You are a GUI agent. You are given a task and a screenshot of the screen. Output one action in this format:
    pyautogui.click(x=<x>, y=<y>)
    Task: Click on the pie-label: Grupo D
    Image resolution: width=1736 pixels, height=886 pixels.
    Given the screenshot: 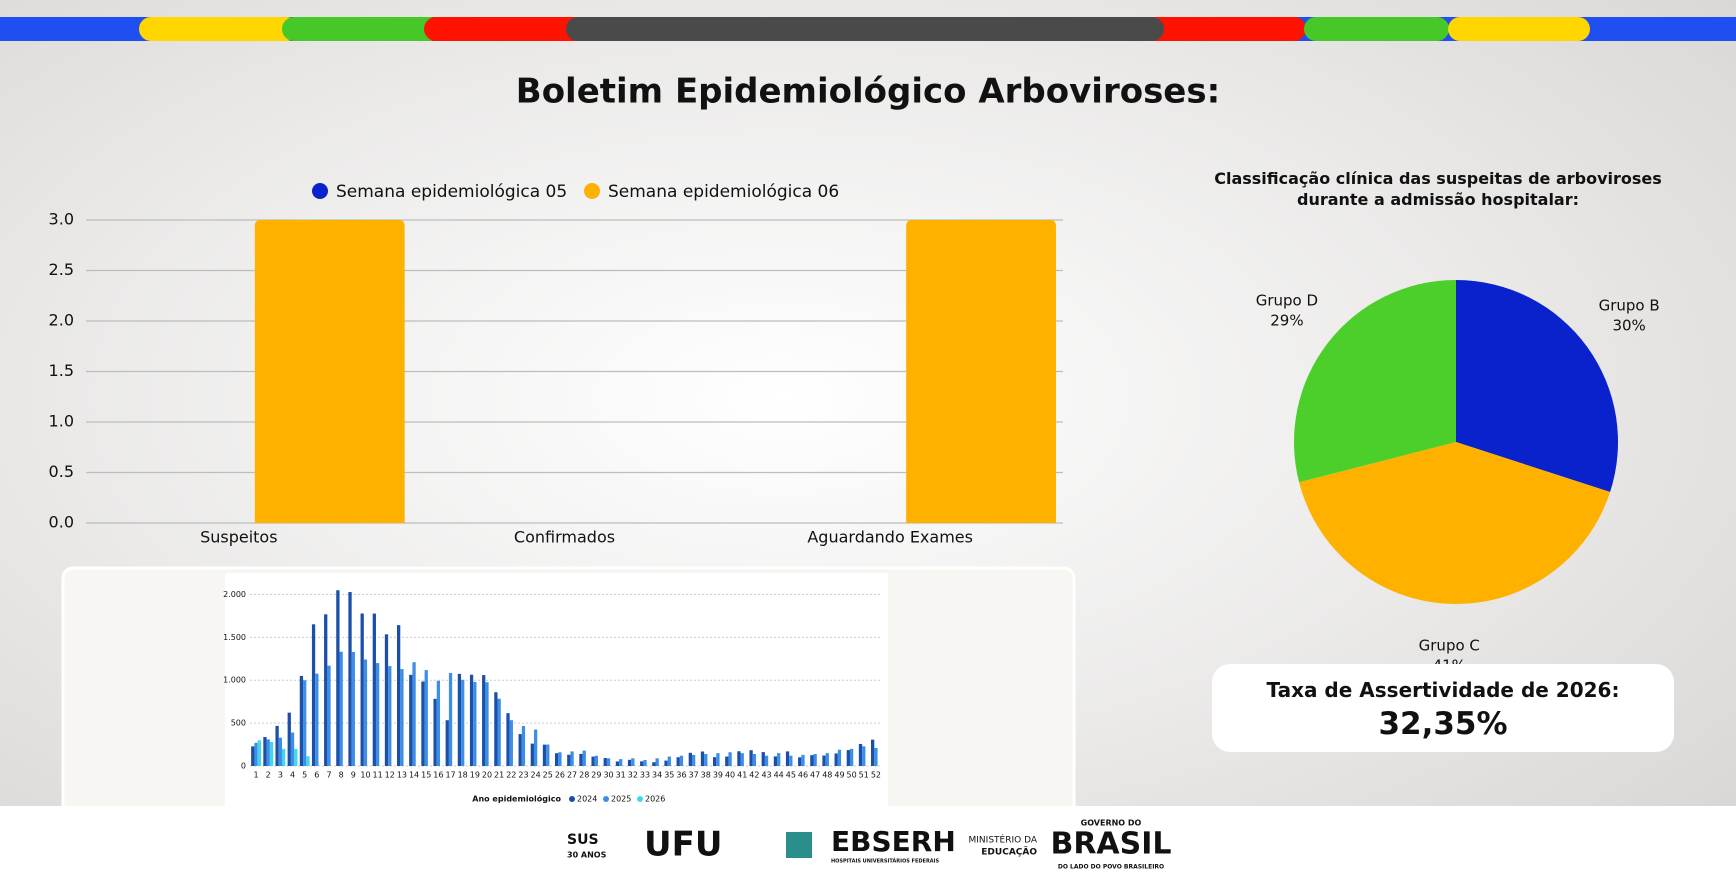 What is the action you would take?
    pyautogui.click(x=1287, y=300)
    